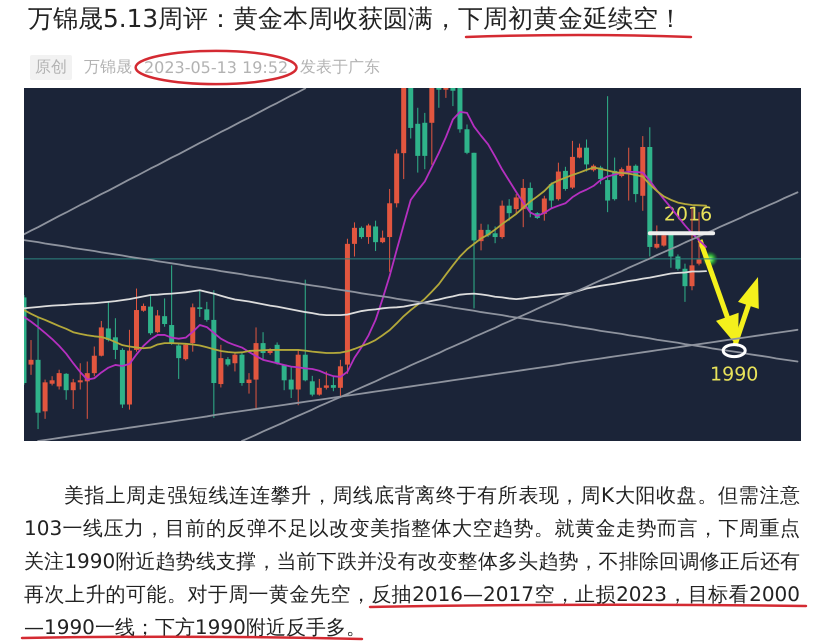 The height and width of the screenshot is (641, 831). Describe the element at coordinates (51, 67) in the screenshot. I see `text: 原创` at that location.